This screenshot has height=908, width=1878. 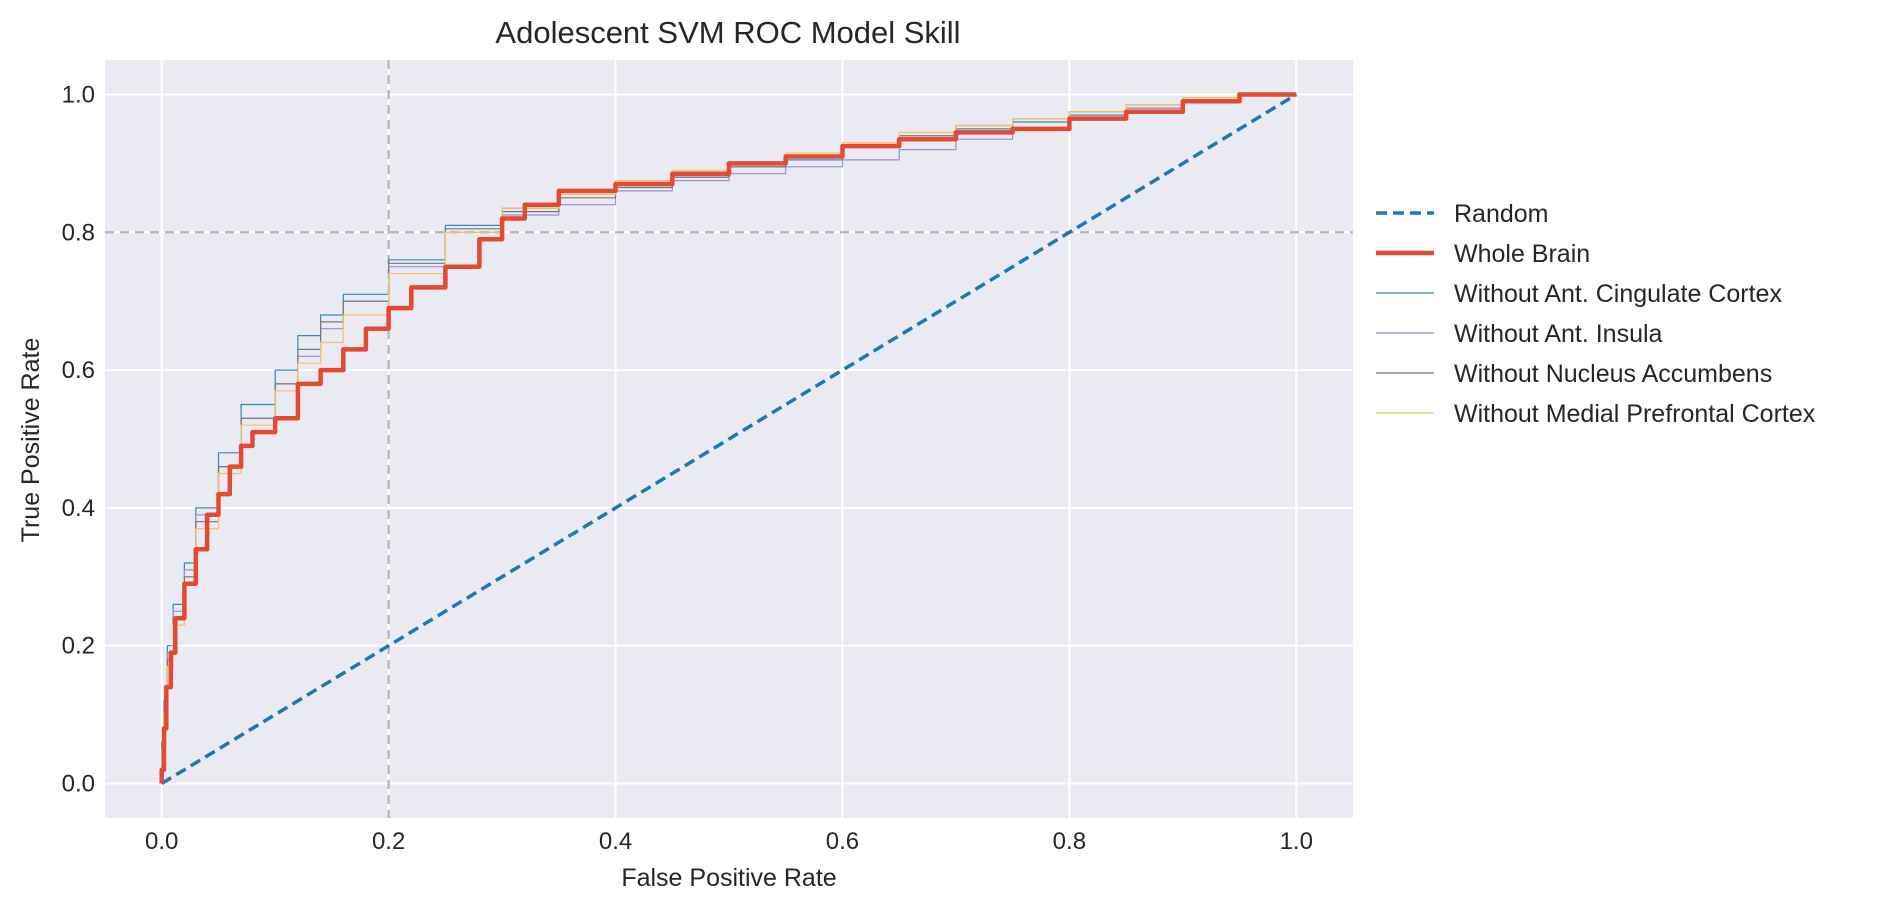 What do you see at coordinates (78, 94) in the screenshot?
I see `y-tick-label: 1.0` at bounding box center [78, 94].